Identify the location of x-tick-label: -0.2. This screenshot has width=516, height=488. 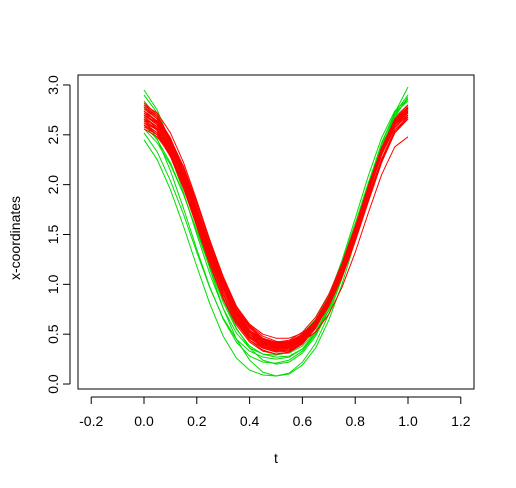
(91, 421).